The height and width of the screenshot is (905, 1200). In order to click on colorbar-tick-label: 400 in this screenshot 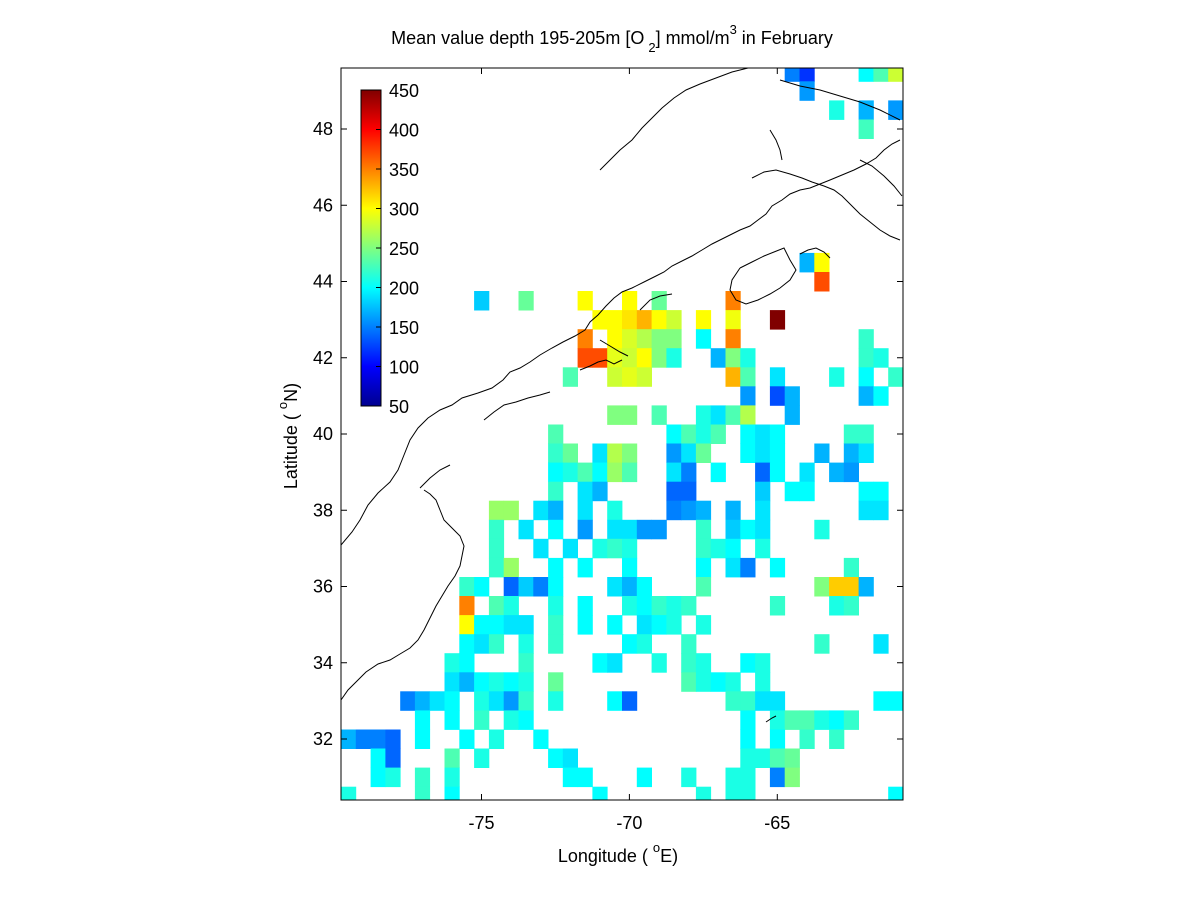, I will do `click(404, 131)`.